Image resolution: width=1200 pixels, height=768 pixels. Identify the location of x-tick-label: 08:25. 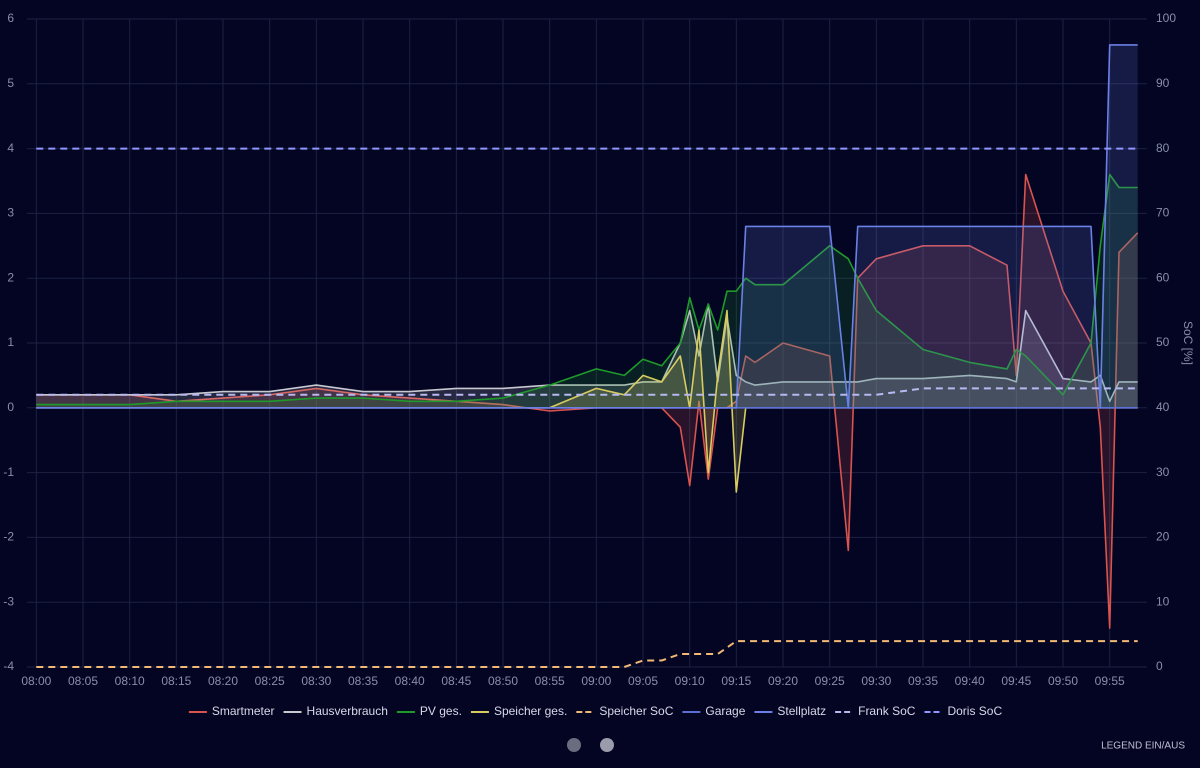
(270, 681).